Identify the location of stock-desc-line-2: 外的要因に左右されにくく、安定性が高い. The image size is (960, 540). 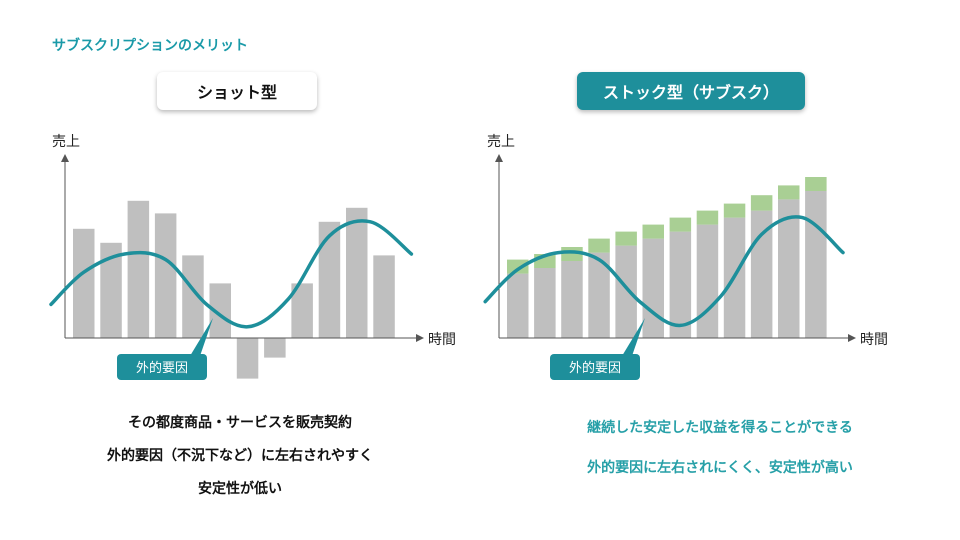
(720, 468).